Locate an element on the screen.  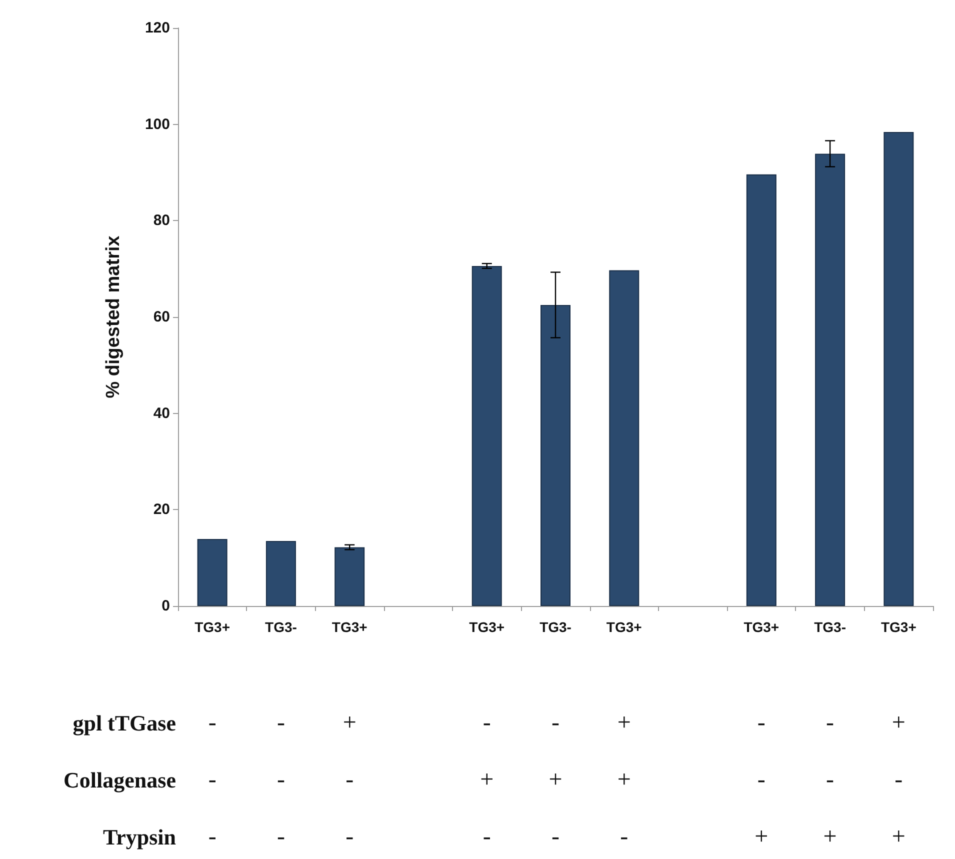
y-axis-title: % digested matrix is located at coordinates (113, 316).